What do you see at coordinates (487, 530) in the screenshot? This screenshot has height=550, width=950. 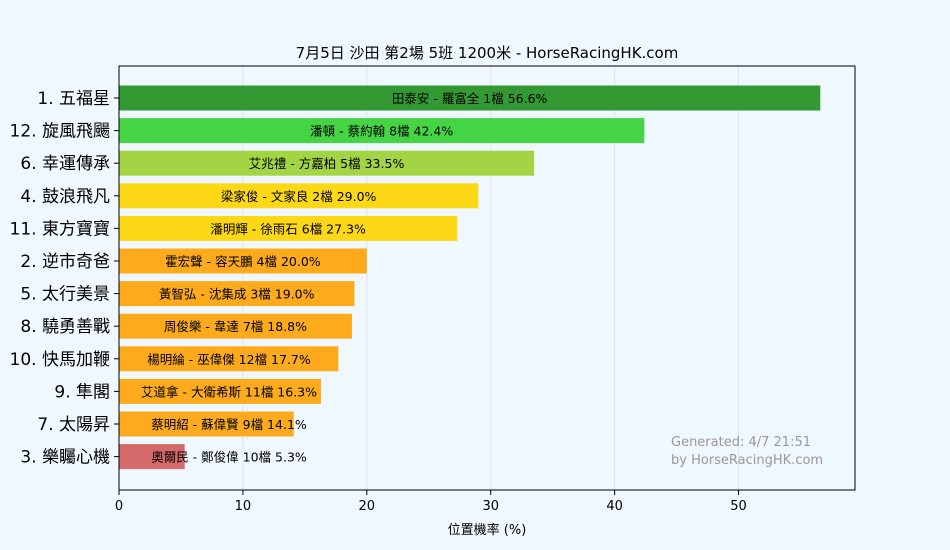 I see `x-axis-label: 位置機率 (%)` at bounding box center [487, 530].